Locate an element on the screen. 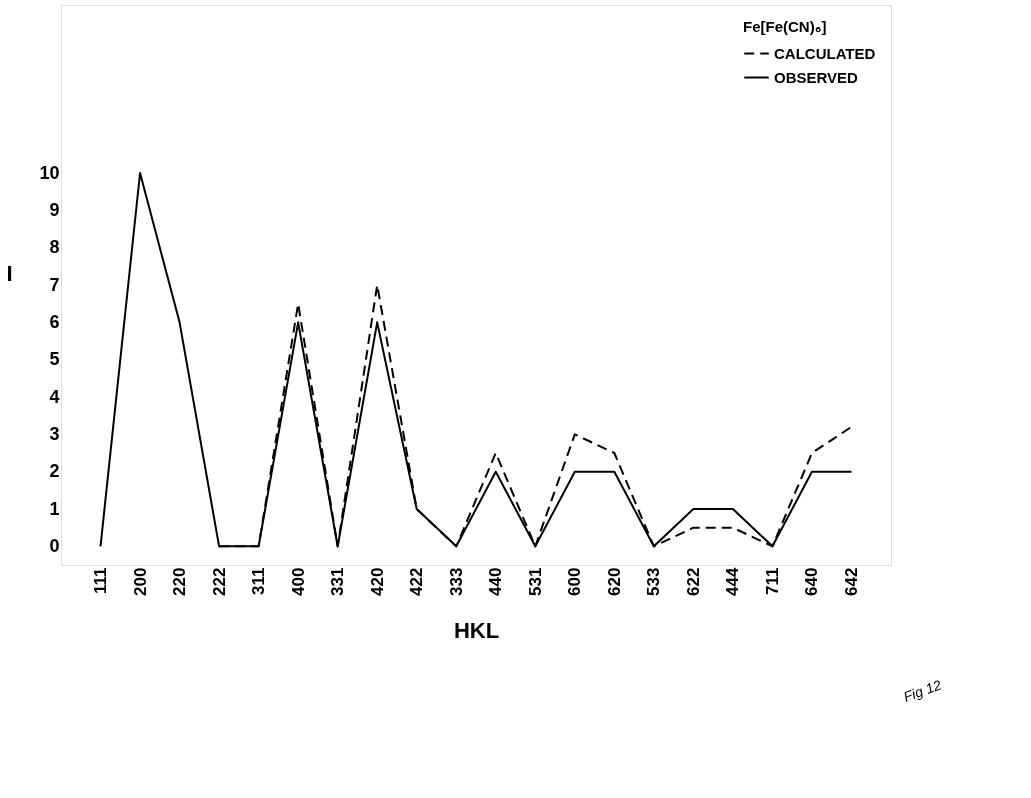 This screenshot has height=798, width=1031. x-tick-label: 400 is located at coordinates (298, 581).